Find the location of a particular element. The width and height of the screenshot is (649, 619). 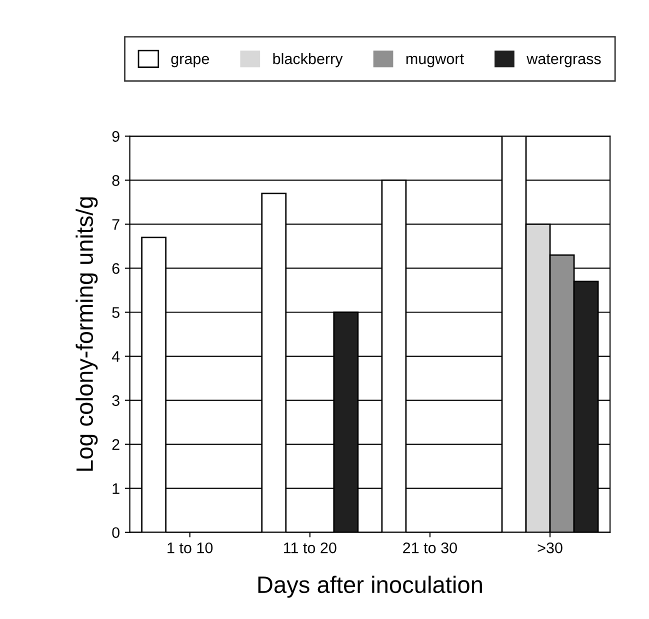

legend-label: mugwort is located at coordinates (435, 61).